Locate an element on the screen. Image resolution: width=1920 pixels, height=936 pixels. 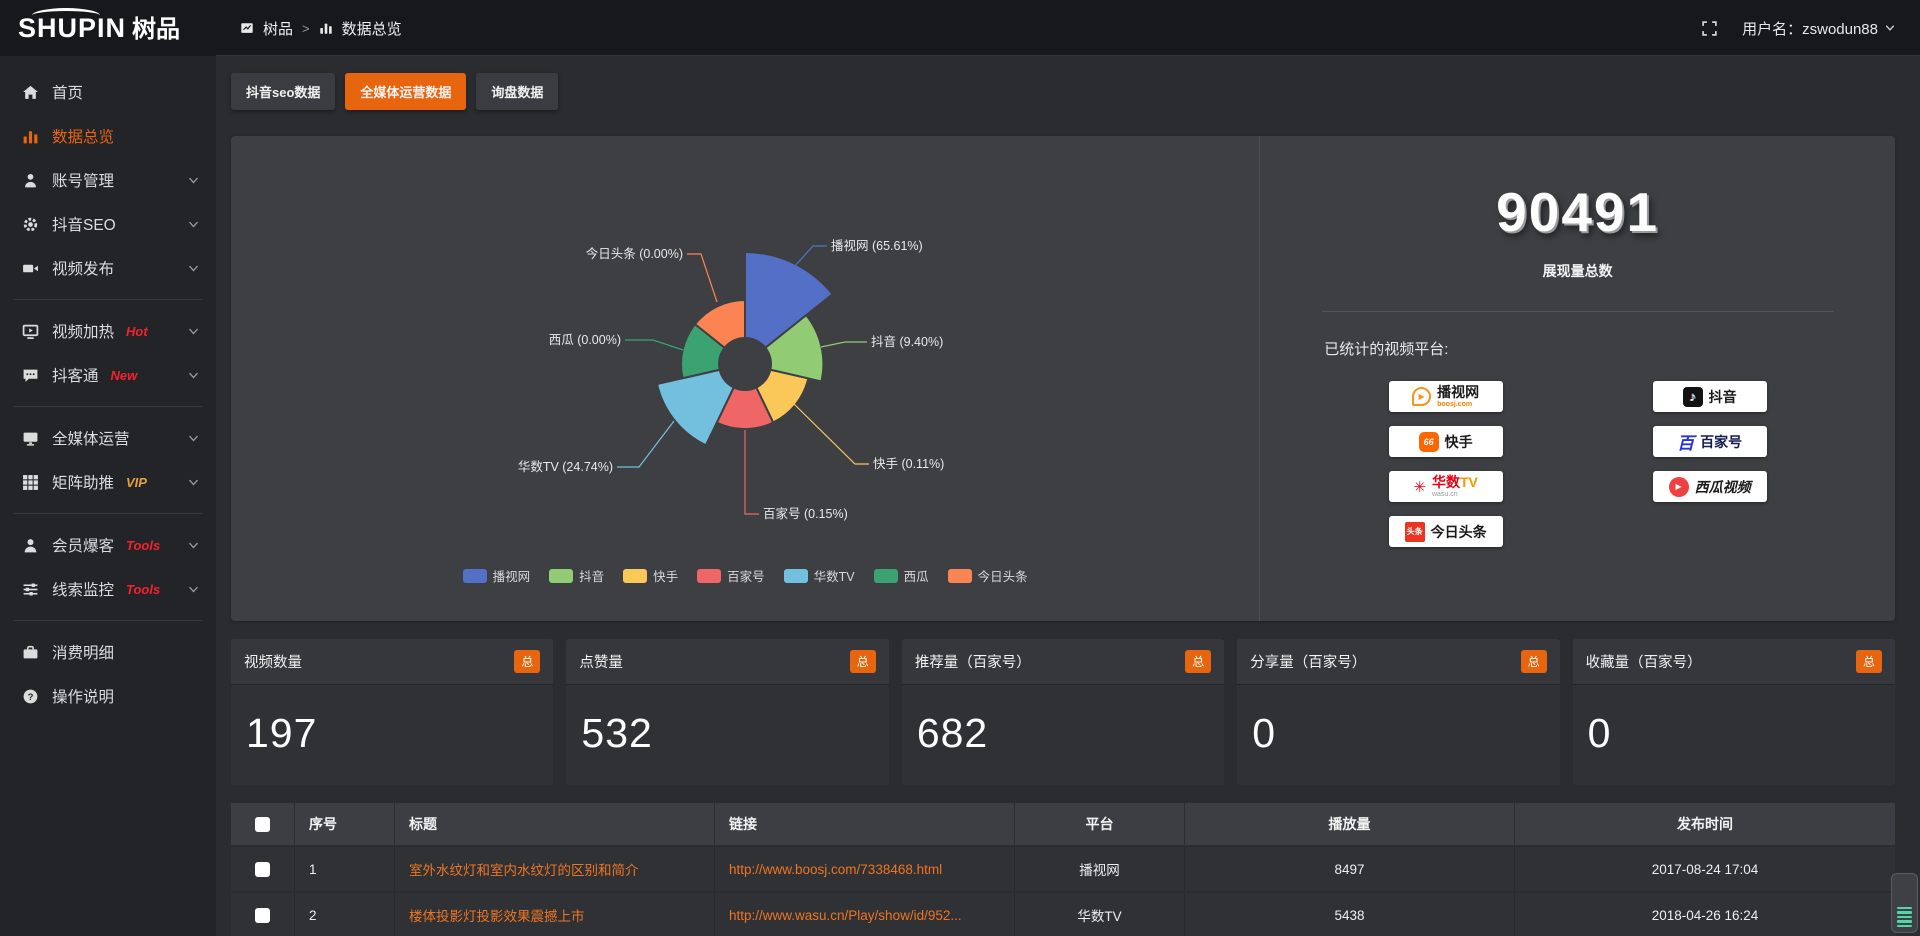
legend-item: 快手 is located at coordinates (650, 575).